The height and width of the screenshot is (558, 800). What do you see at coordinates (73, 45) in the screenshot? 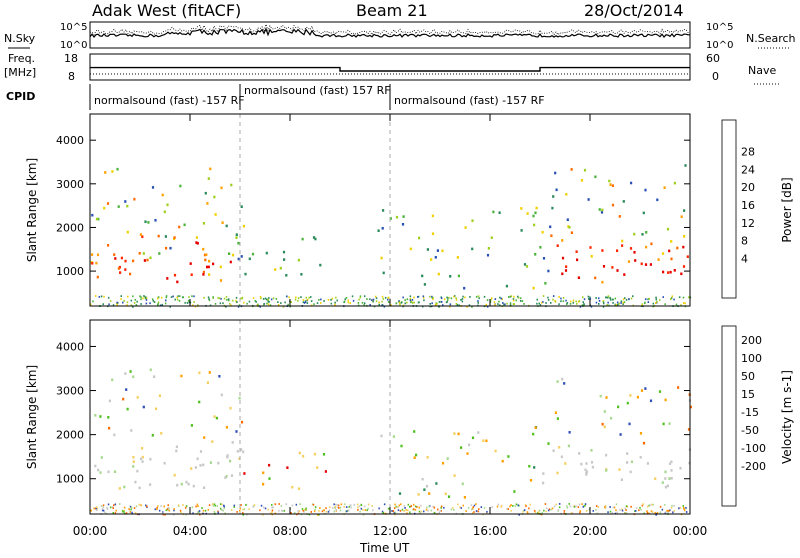
I see `noise-left-tick-low: 10^0` at bounding box center [73, 45].